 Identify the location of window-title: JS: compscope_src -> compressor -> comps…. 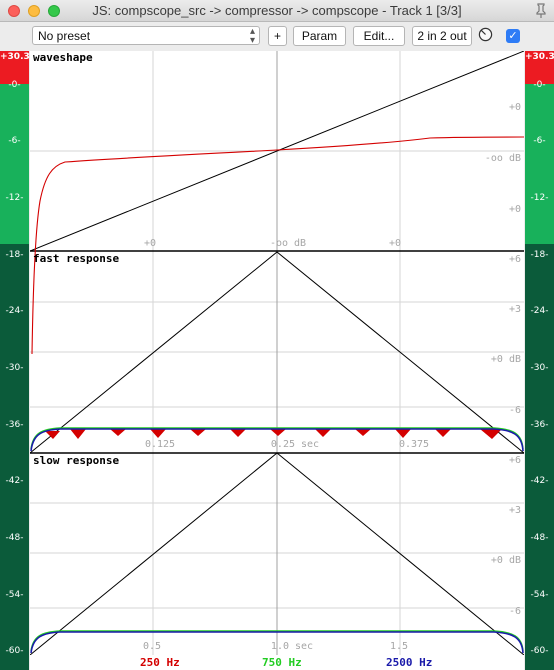
(277, 10).